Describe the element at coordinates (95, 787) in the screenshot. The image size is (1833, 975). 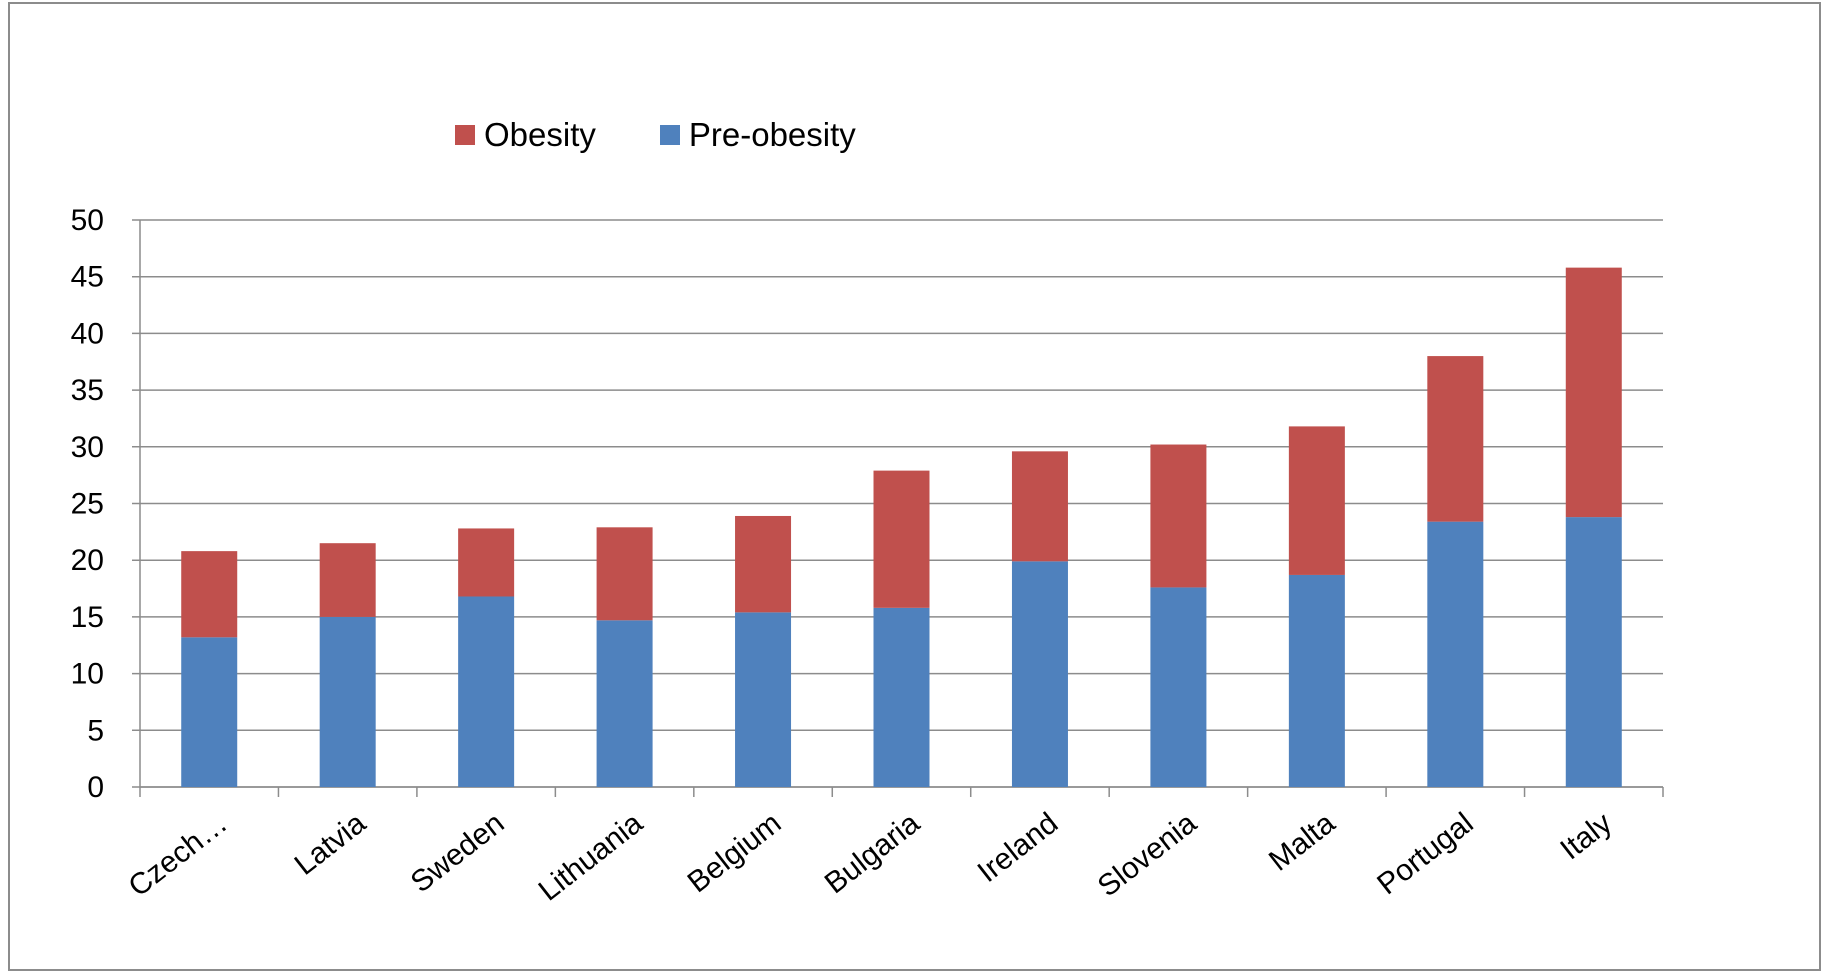
I see `y-tick-label: 0` at that location.